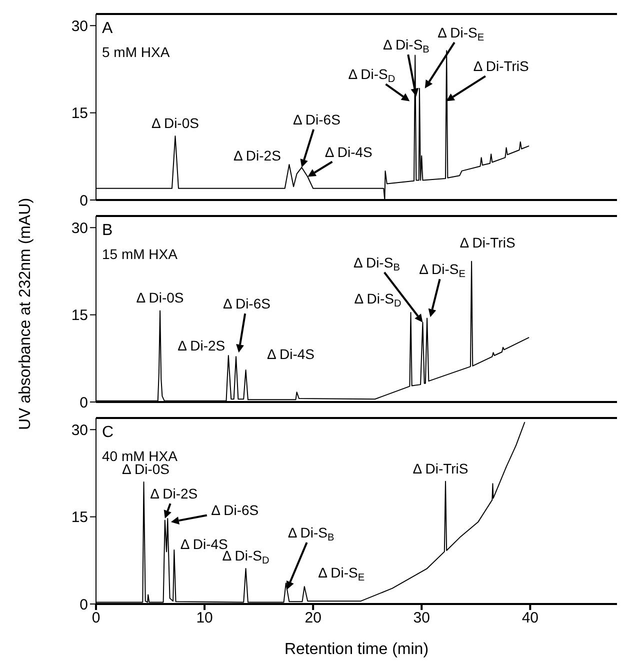 Image resolution: width=635 pixels, height=669 pixels. I want to click on x-axis-title: Retention time (min), so click(356, 649).